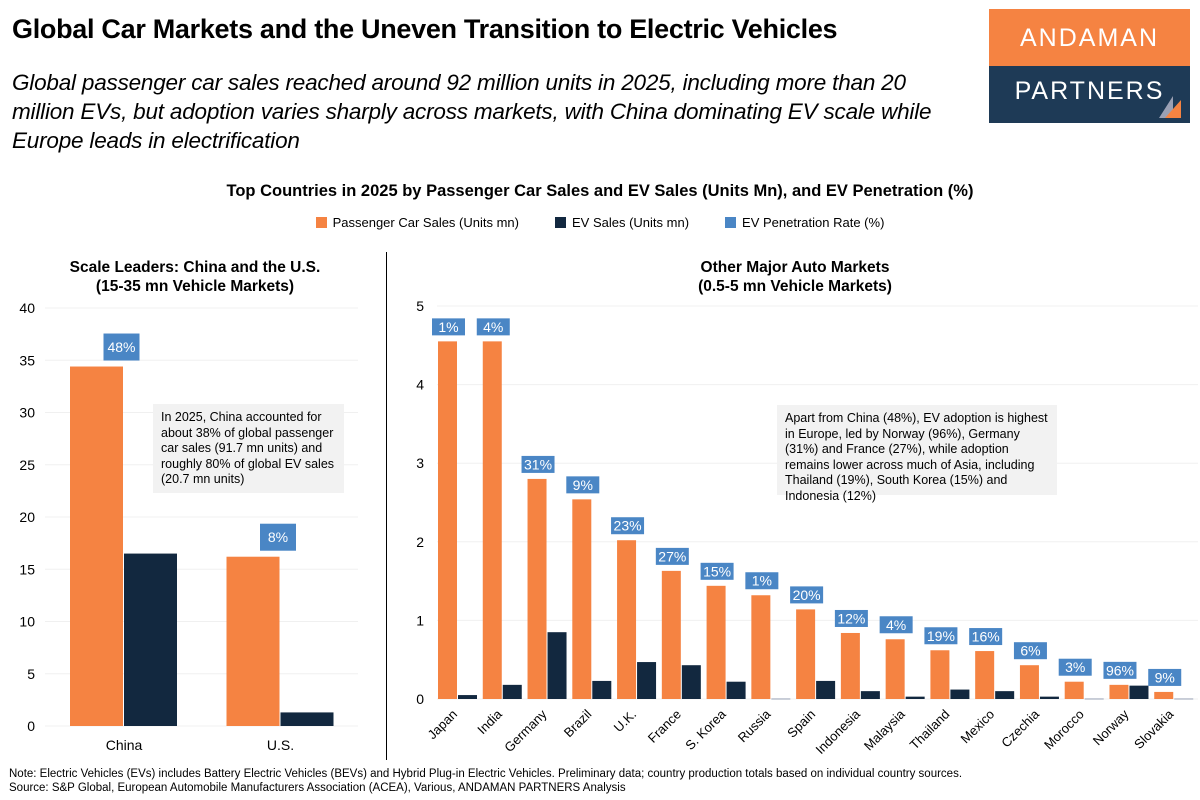  I want to click on penetration-label: 15%, so click(717, 571).